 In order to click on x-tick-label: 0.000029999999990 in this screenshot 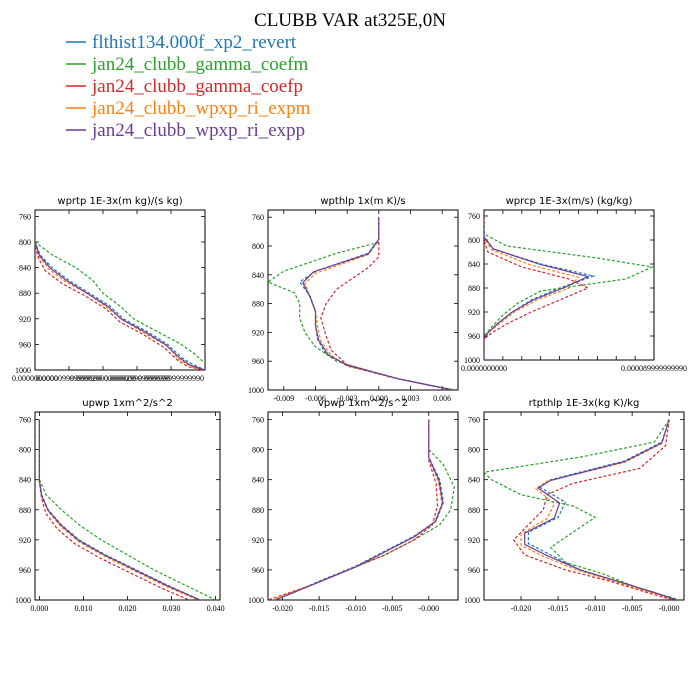, I will do `click(137, 378)`.